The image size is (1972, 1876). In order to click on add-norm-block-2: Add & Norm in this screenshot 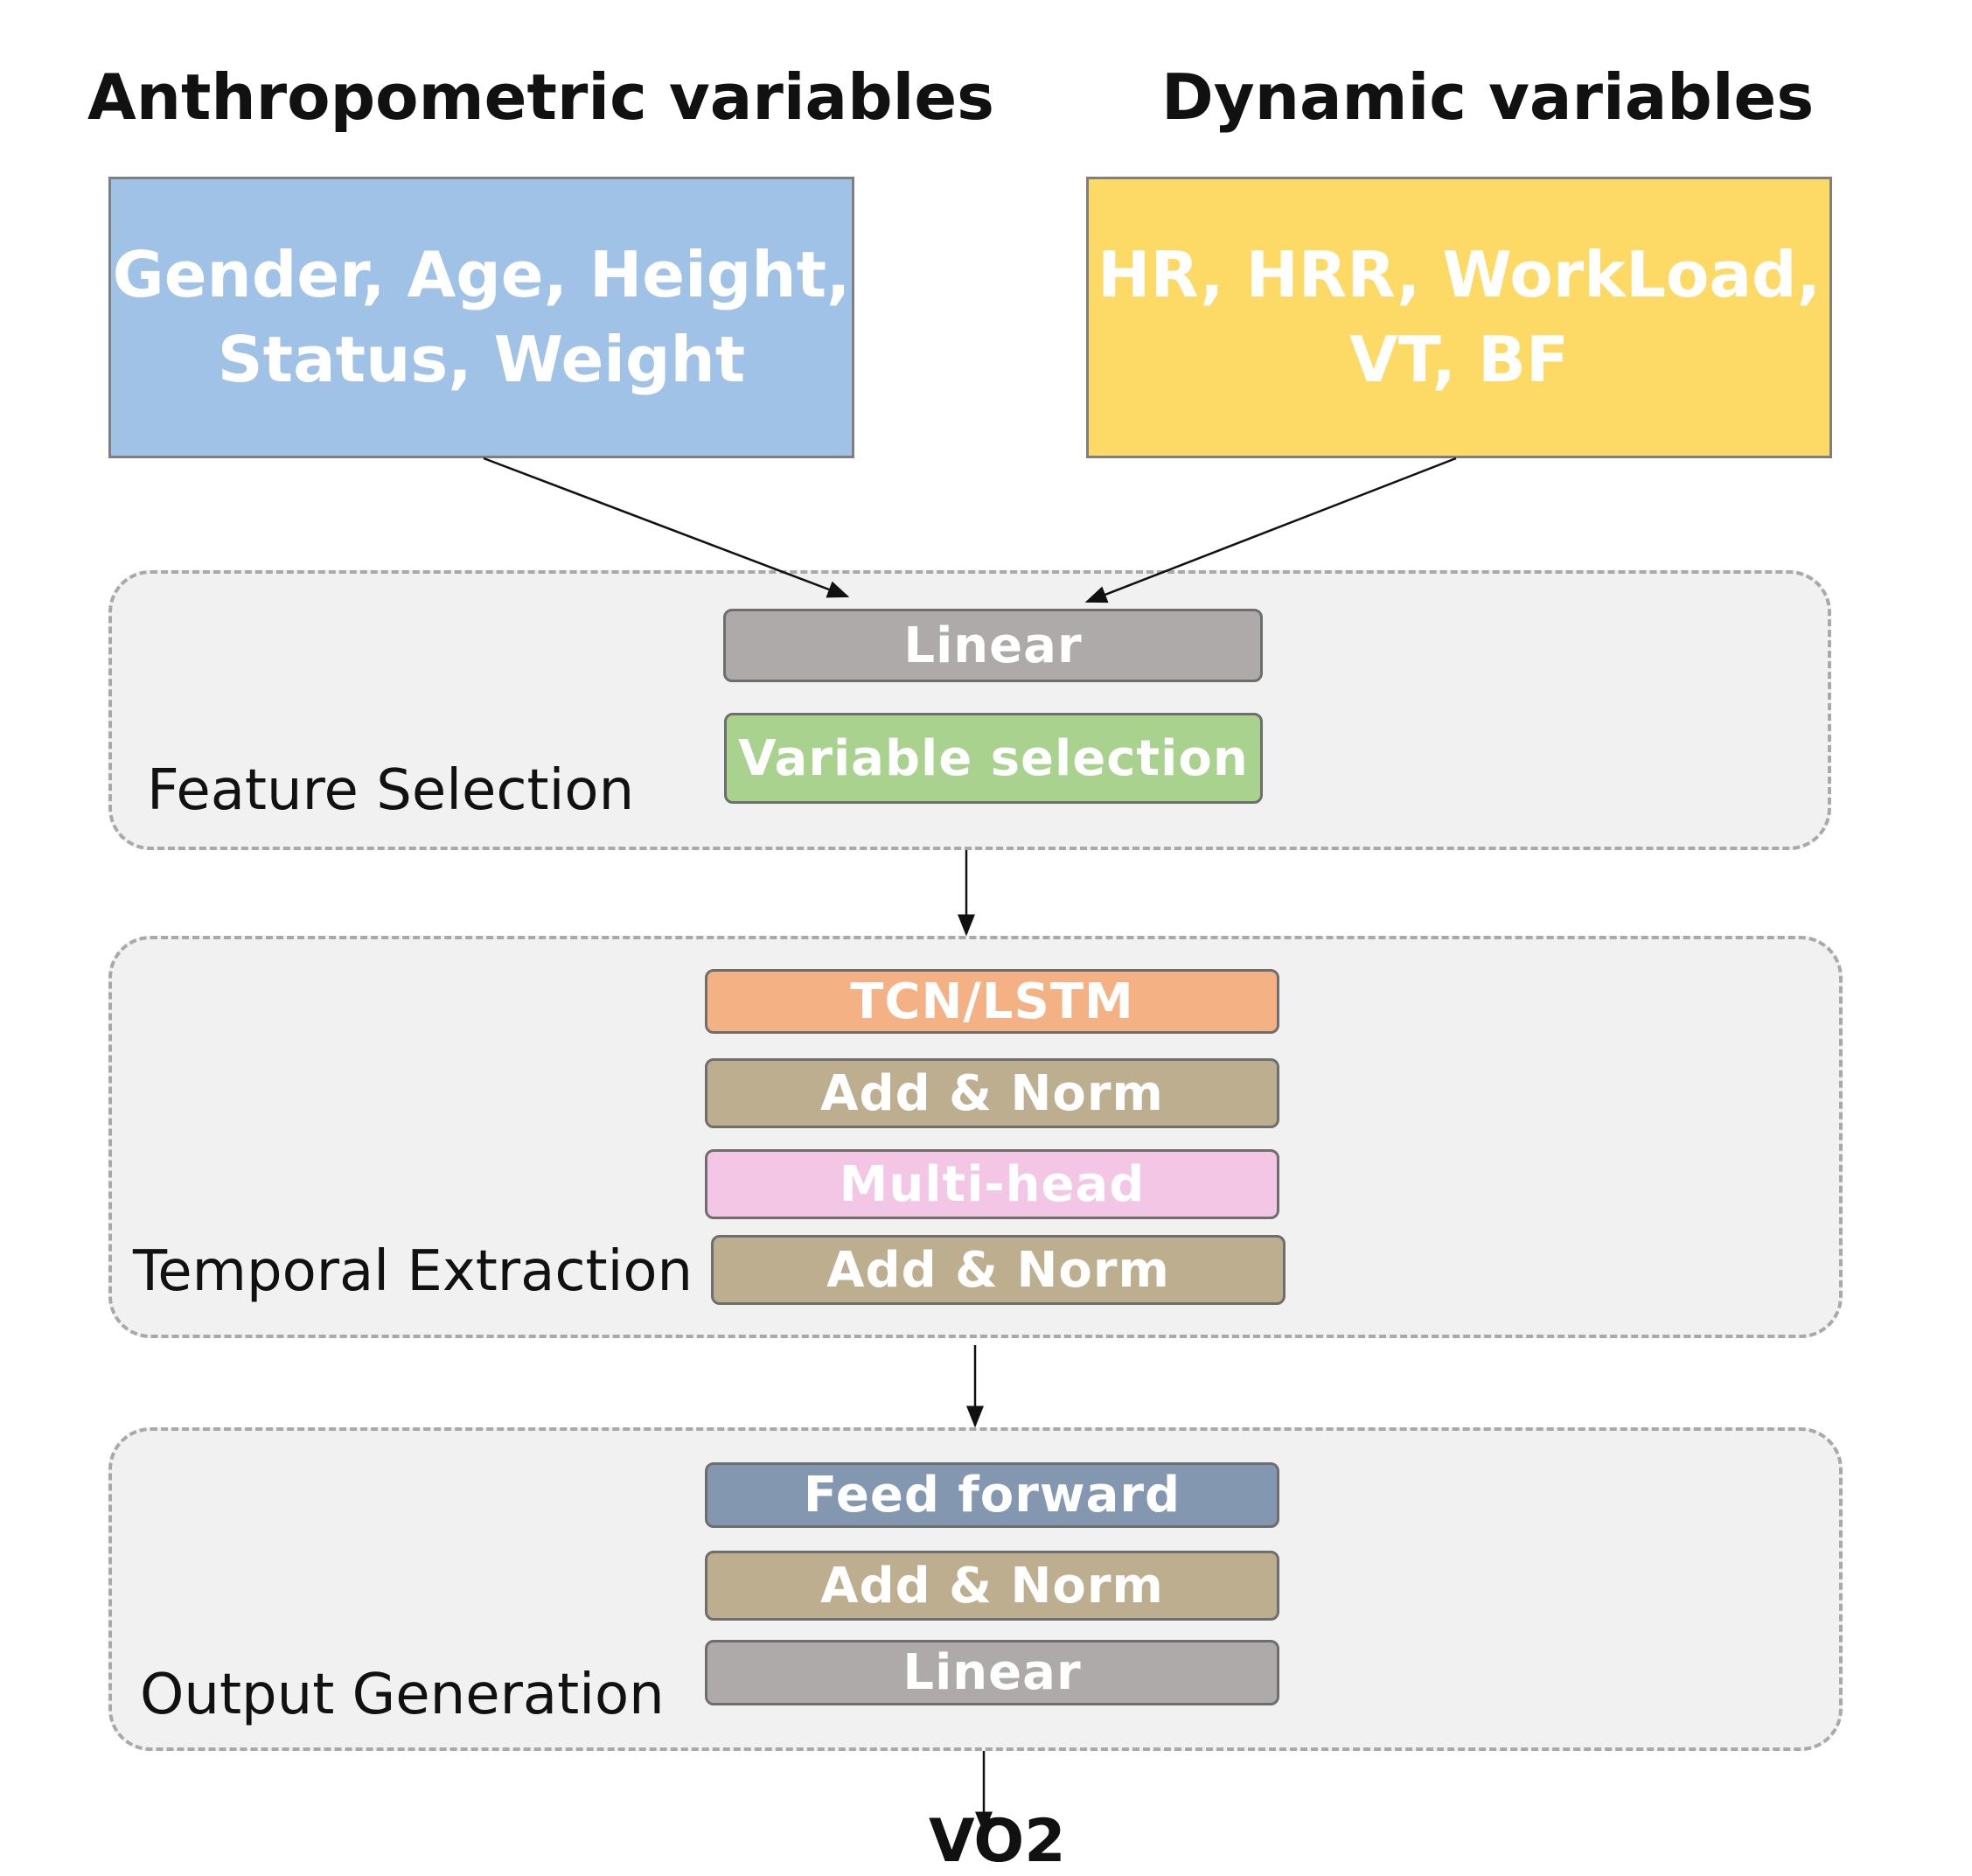, I will do `click(998, 1270)`.